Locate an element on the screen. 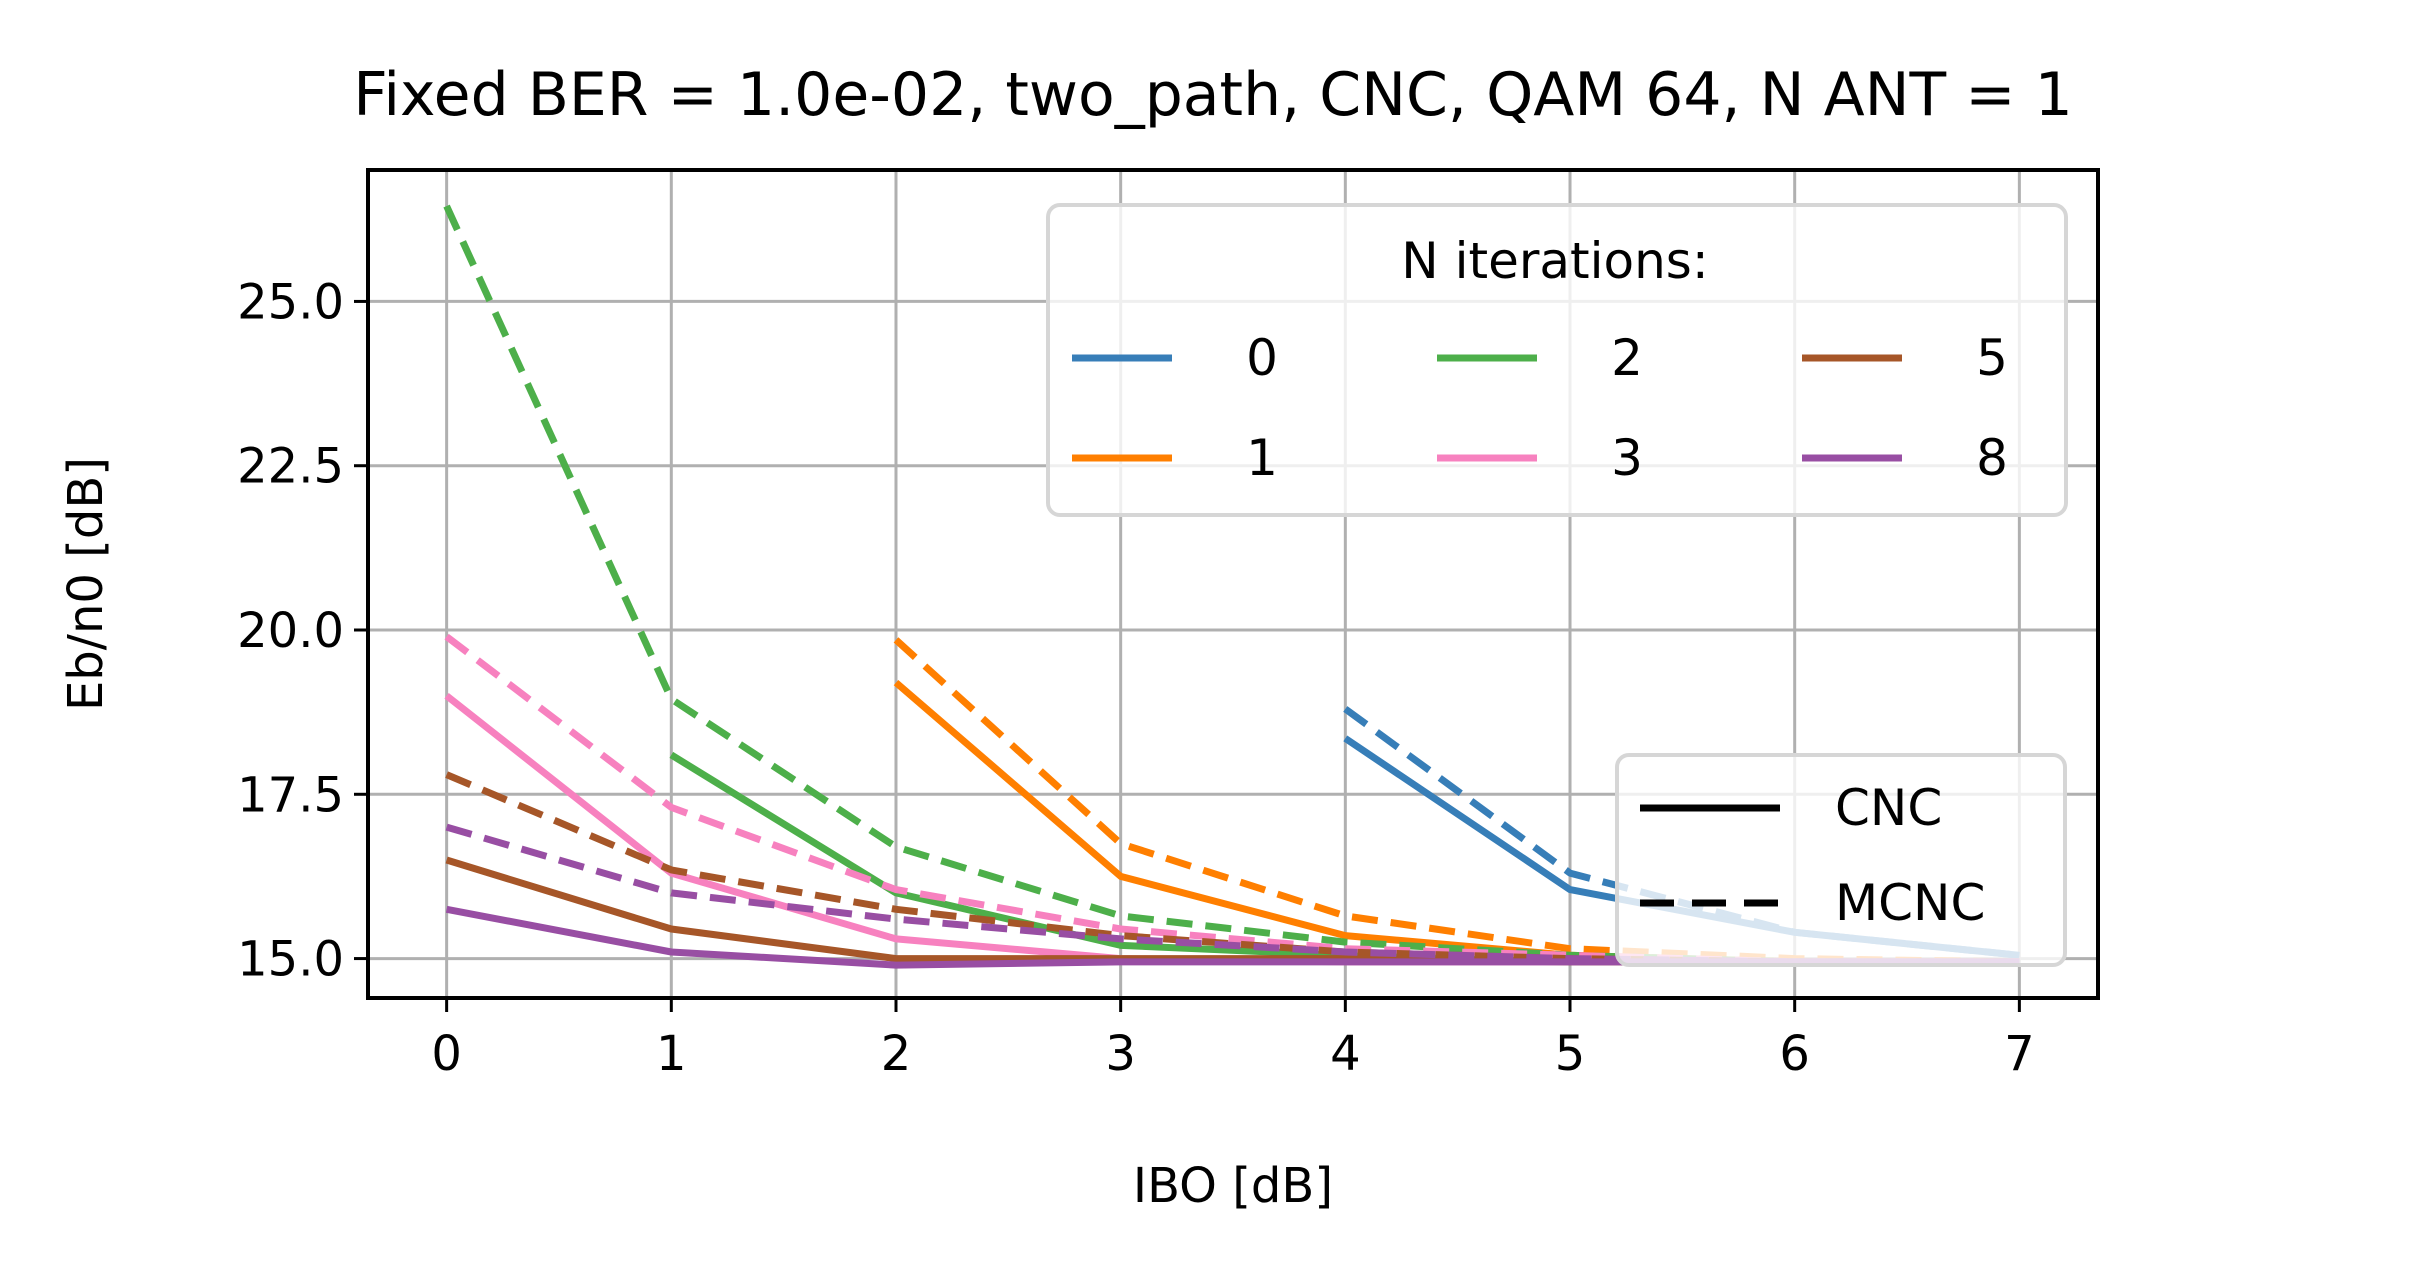  legend-label-1: 1 is located at coordinates (1262, 458).